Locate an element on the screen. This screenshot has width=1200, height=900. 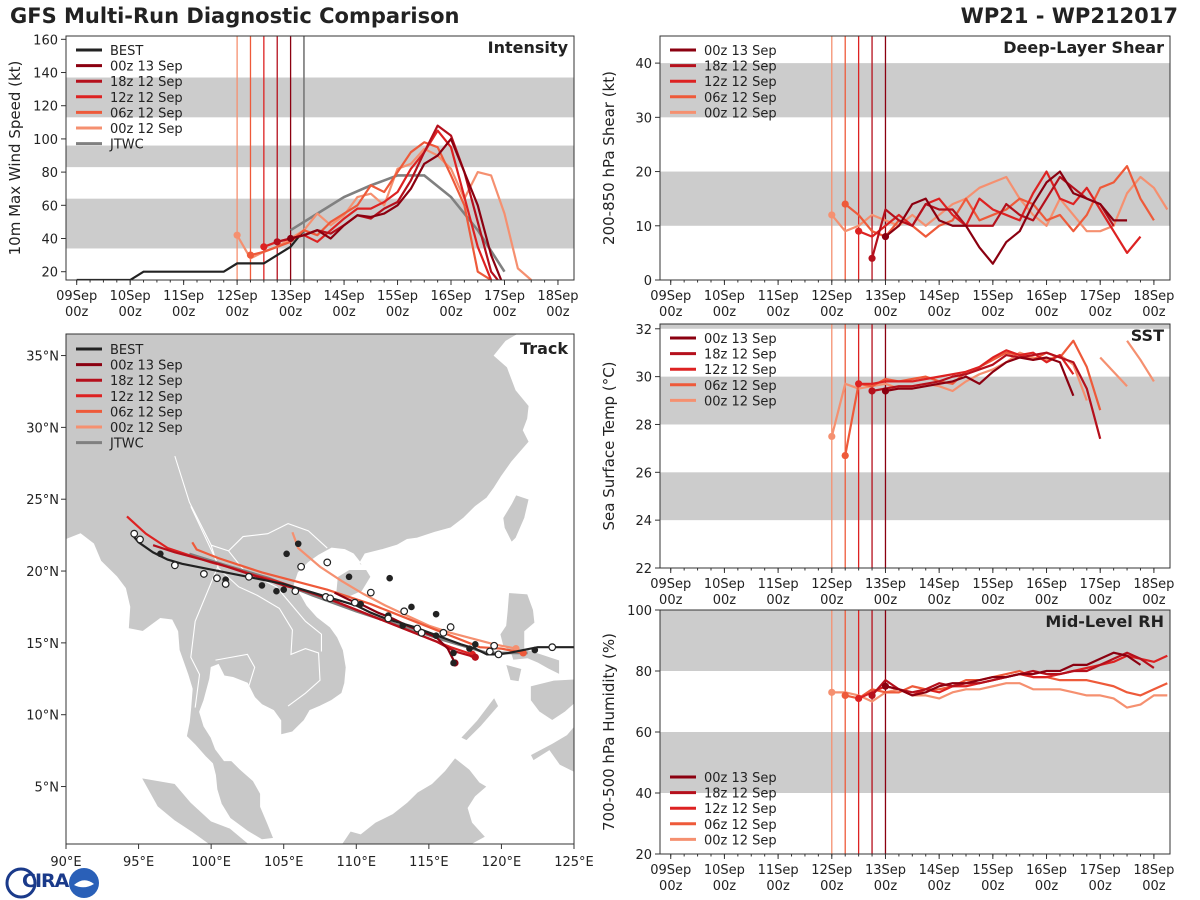
track-legend-label: 06z 12 Sep is located at coordinates (146, 412).